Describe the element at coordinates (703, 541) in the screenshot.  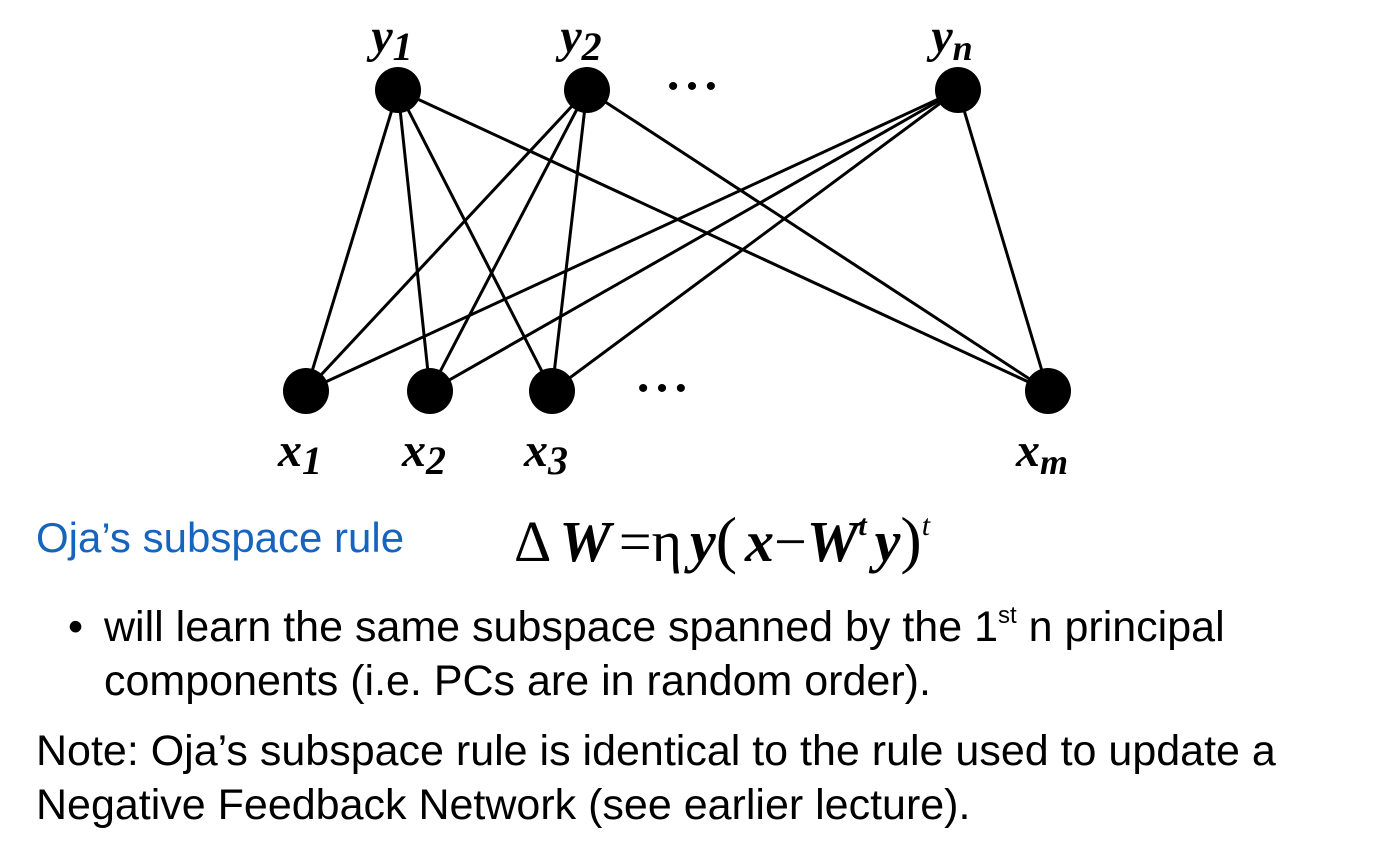
I see `formula-y: y` at that location.